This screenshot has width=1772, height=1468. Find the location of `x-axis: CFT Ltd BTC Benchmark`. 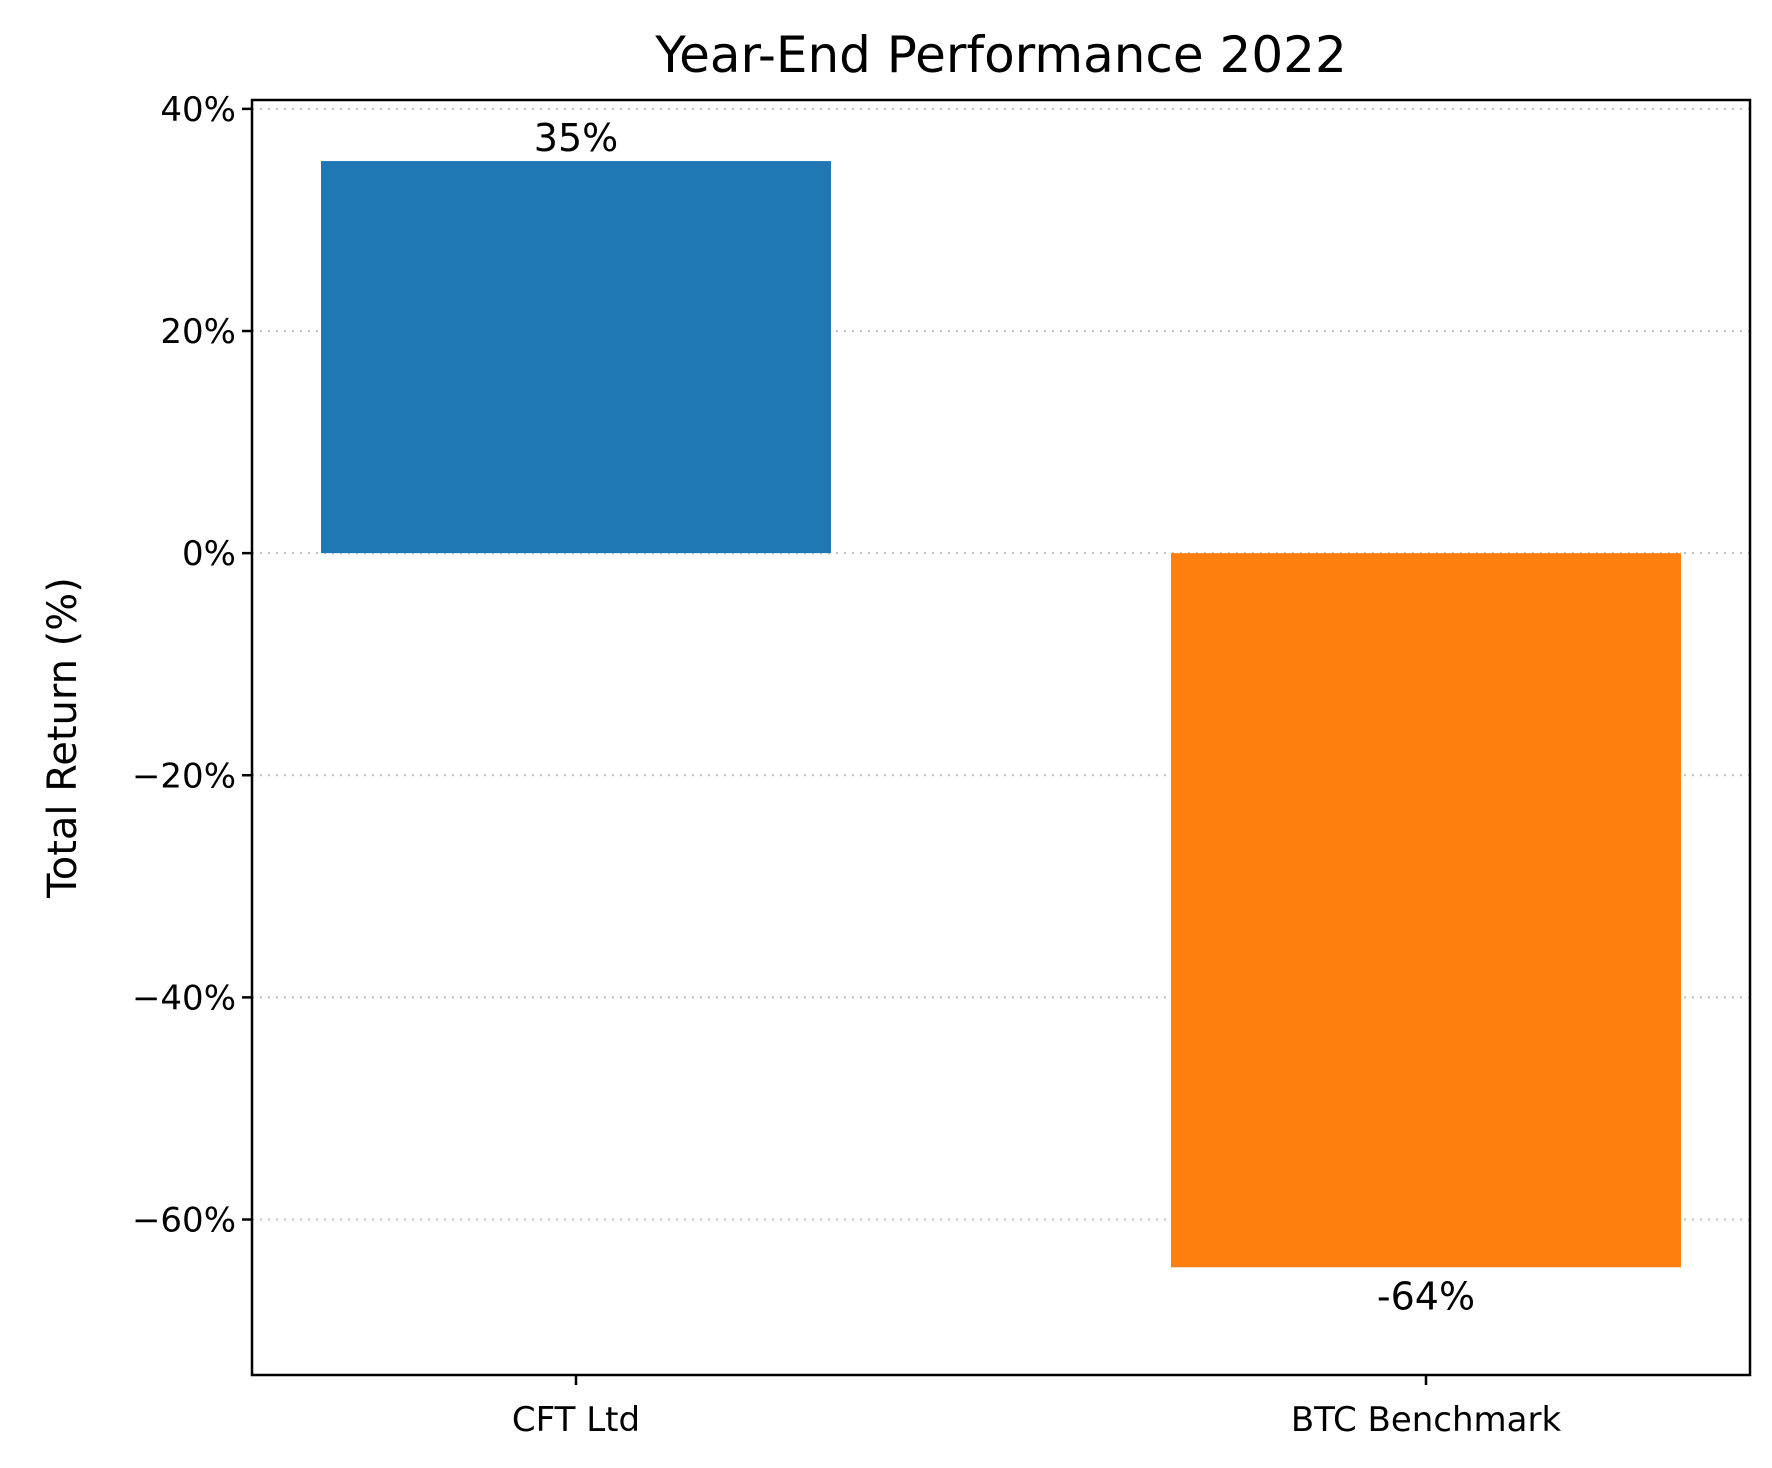

x-axis: CFT Ltd BTC Benchmark is located at coordinates (1037, 1407).